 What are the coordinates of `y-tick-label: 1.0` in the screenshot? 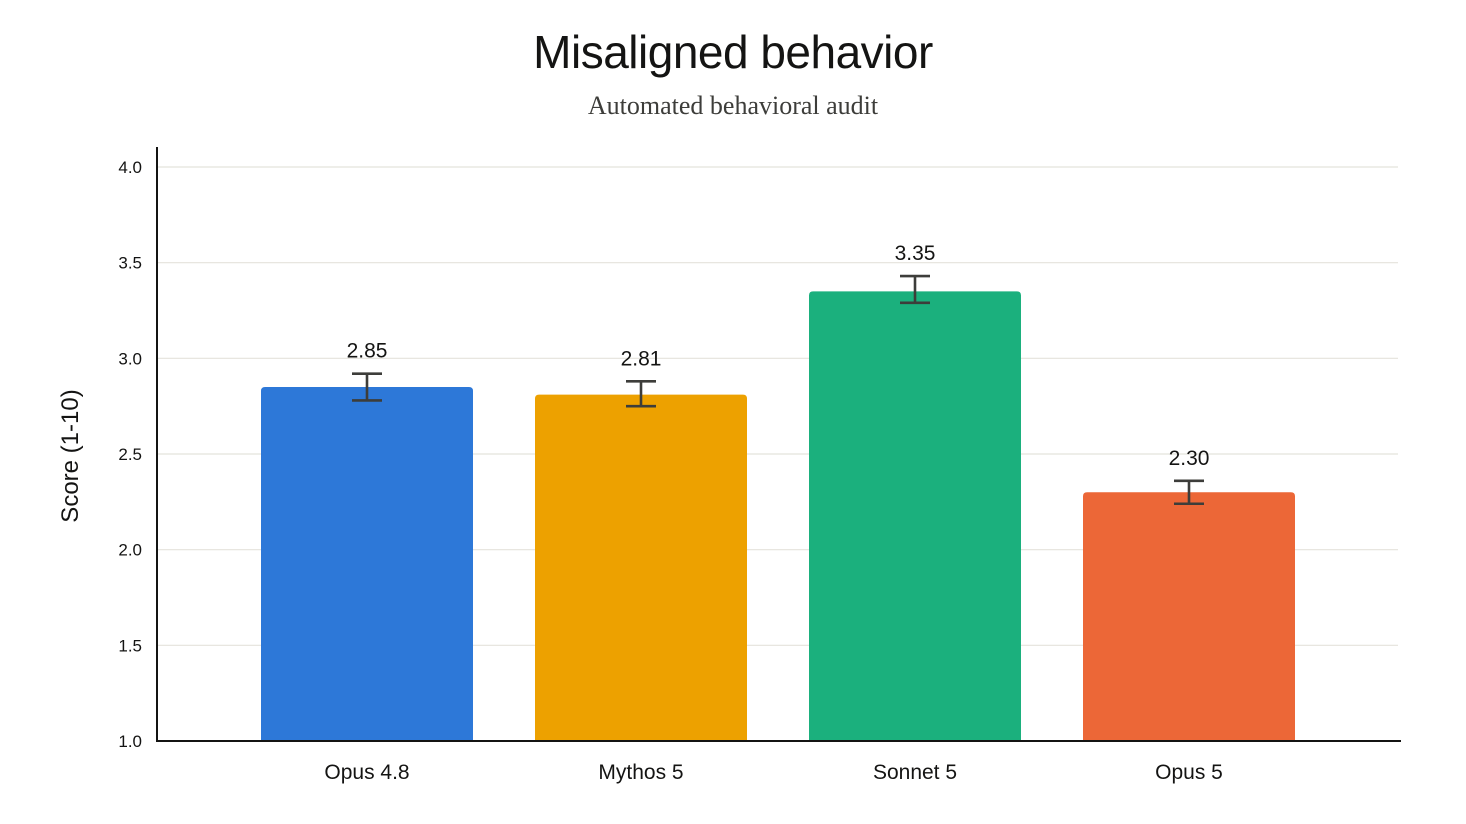 It's located at (130, 741).